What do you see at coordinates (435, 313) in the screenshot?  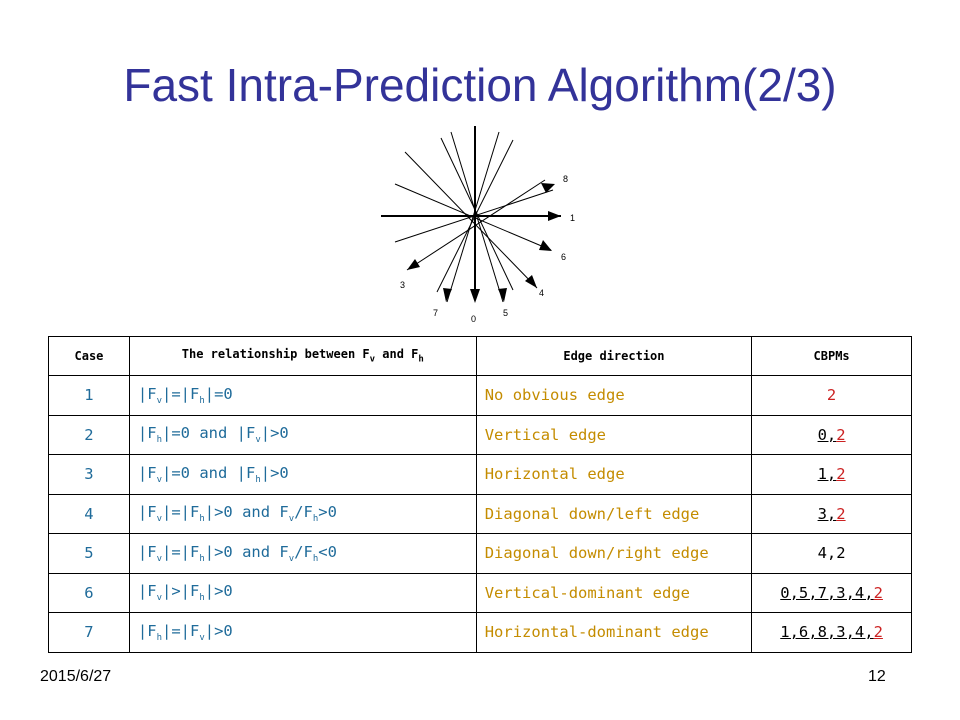 I see `label-7: 7` at bounding box center [435, 313].